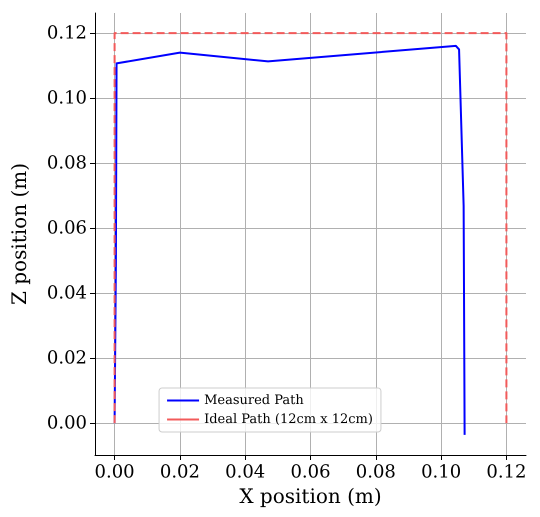  I want to click on y-tick-label: 0.02, so click(66, 358).